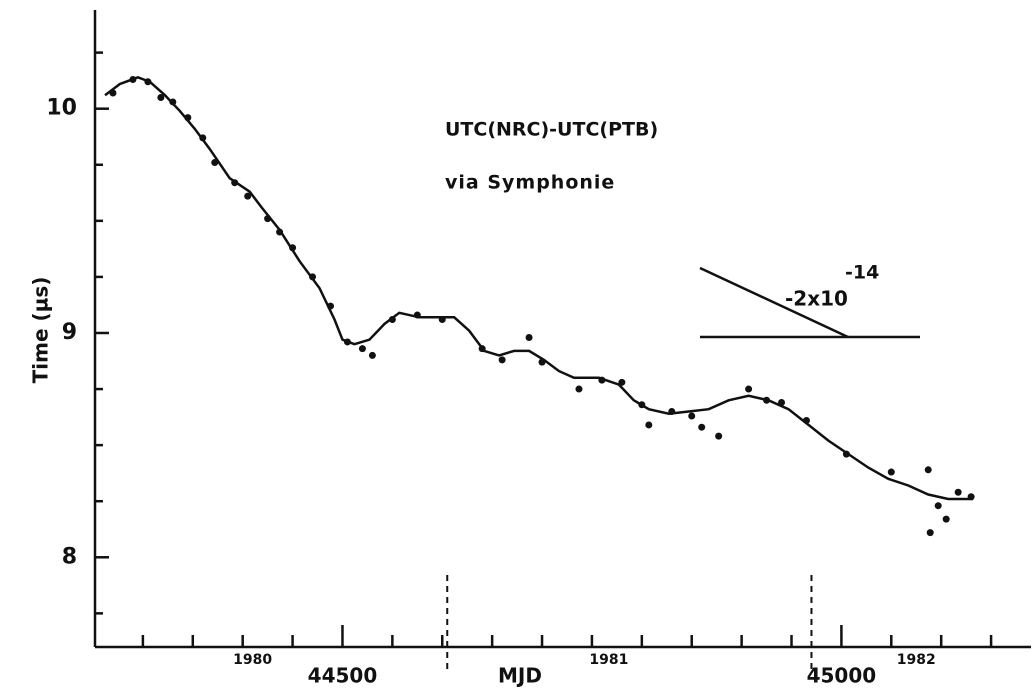 This screenshot has height=690, width=1036. I want to click on slope-line, so click(774, 302).